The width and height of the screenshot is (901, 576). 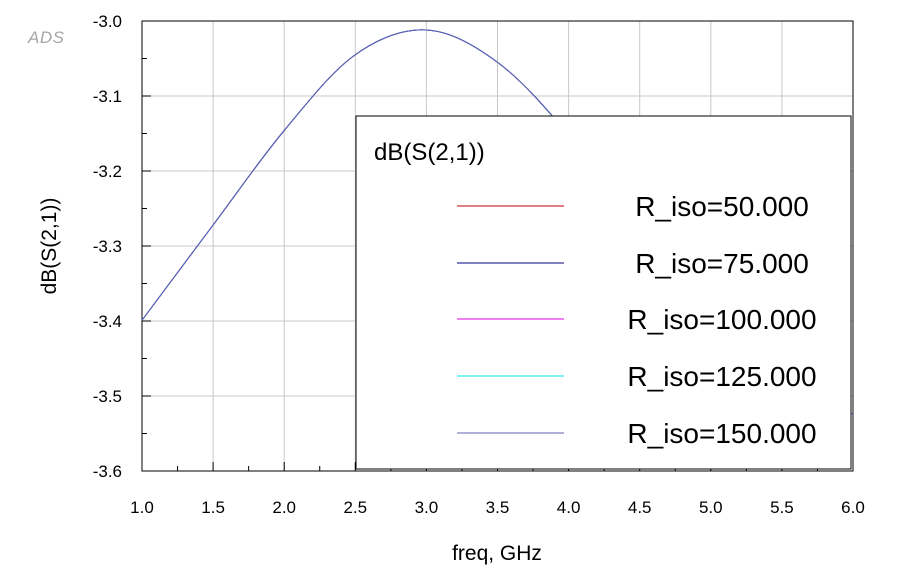 What do you see at coordinates (49, 246) in the screenshot?
I see `y-axis-label: dB(S(2,1))` at bounding box center [49, 246].